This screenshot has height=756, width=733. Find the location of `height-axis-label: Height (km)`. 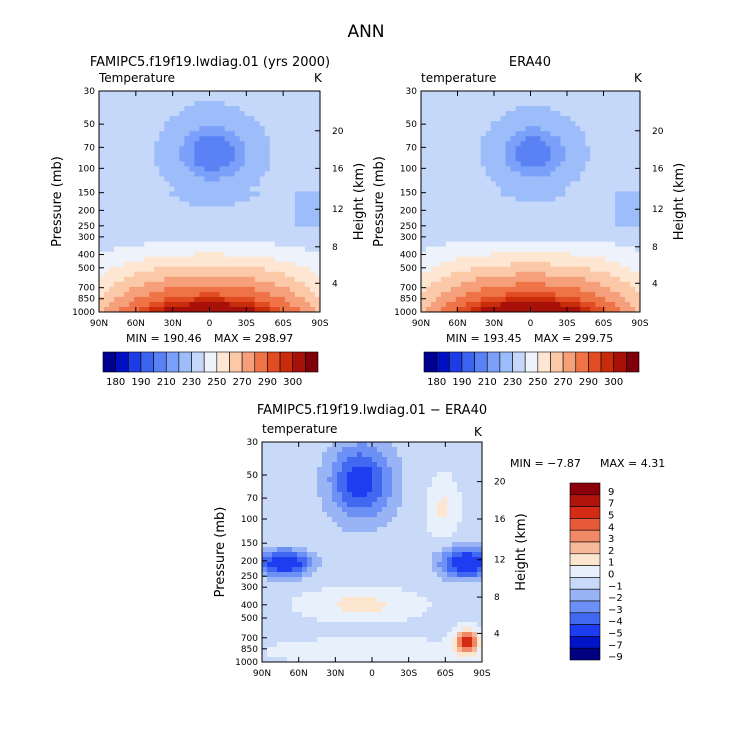

height-axis-label: Height (km) is located at coordinates (359, 201).